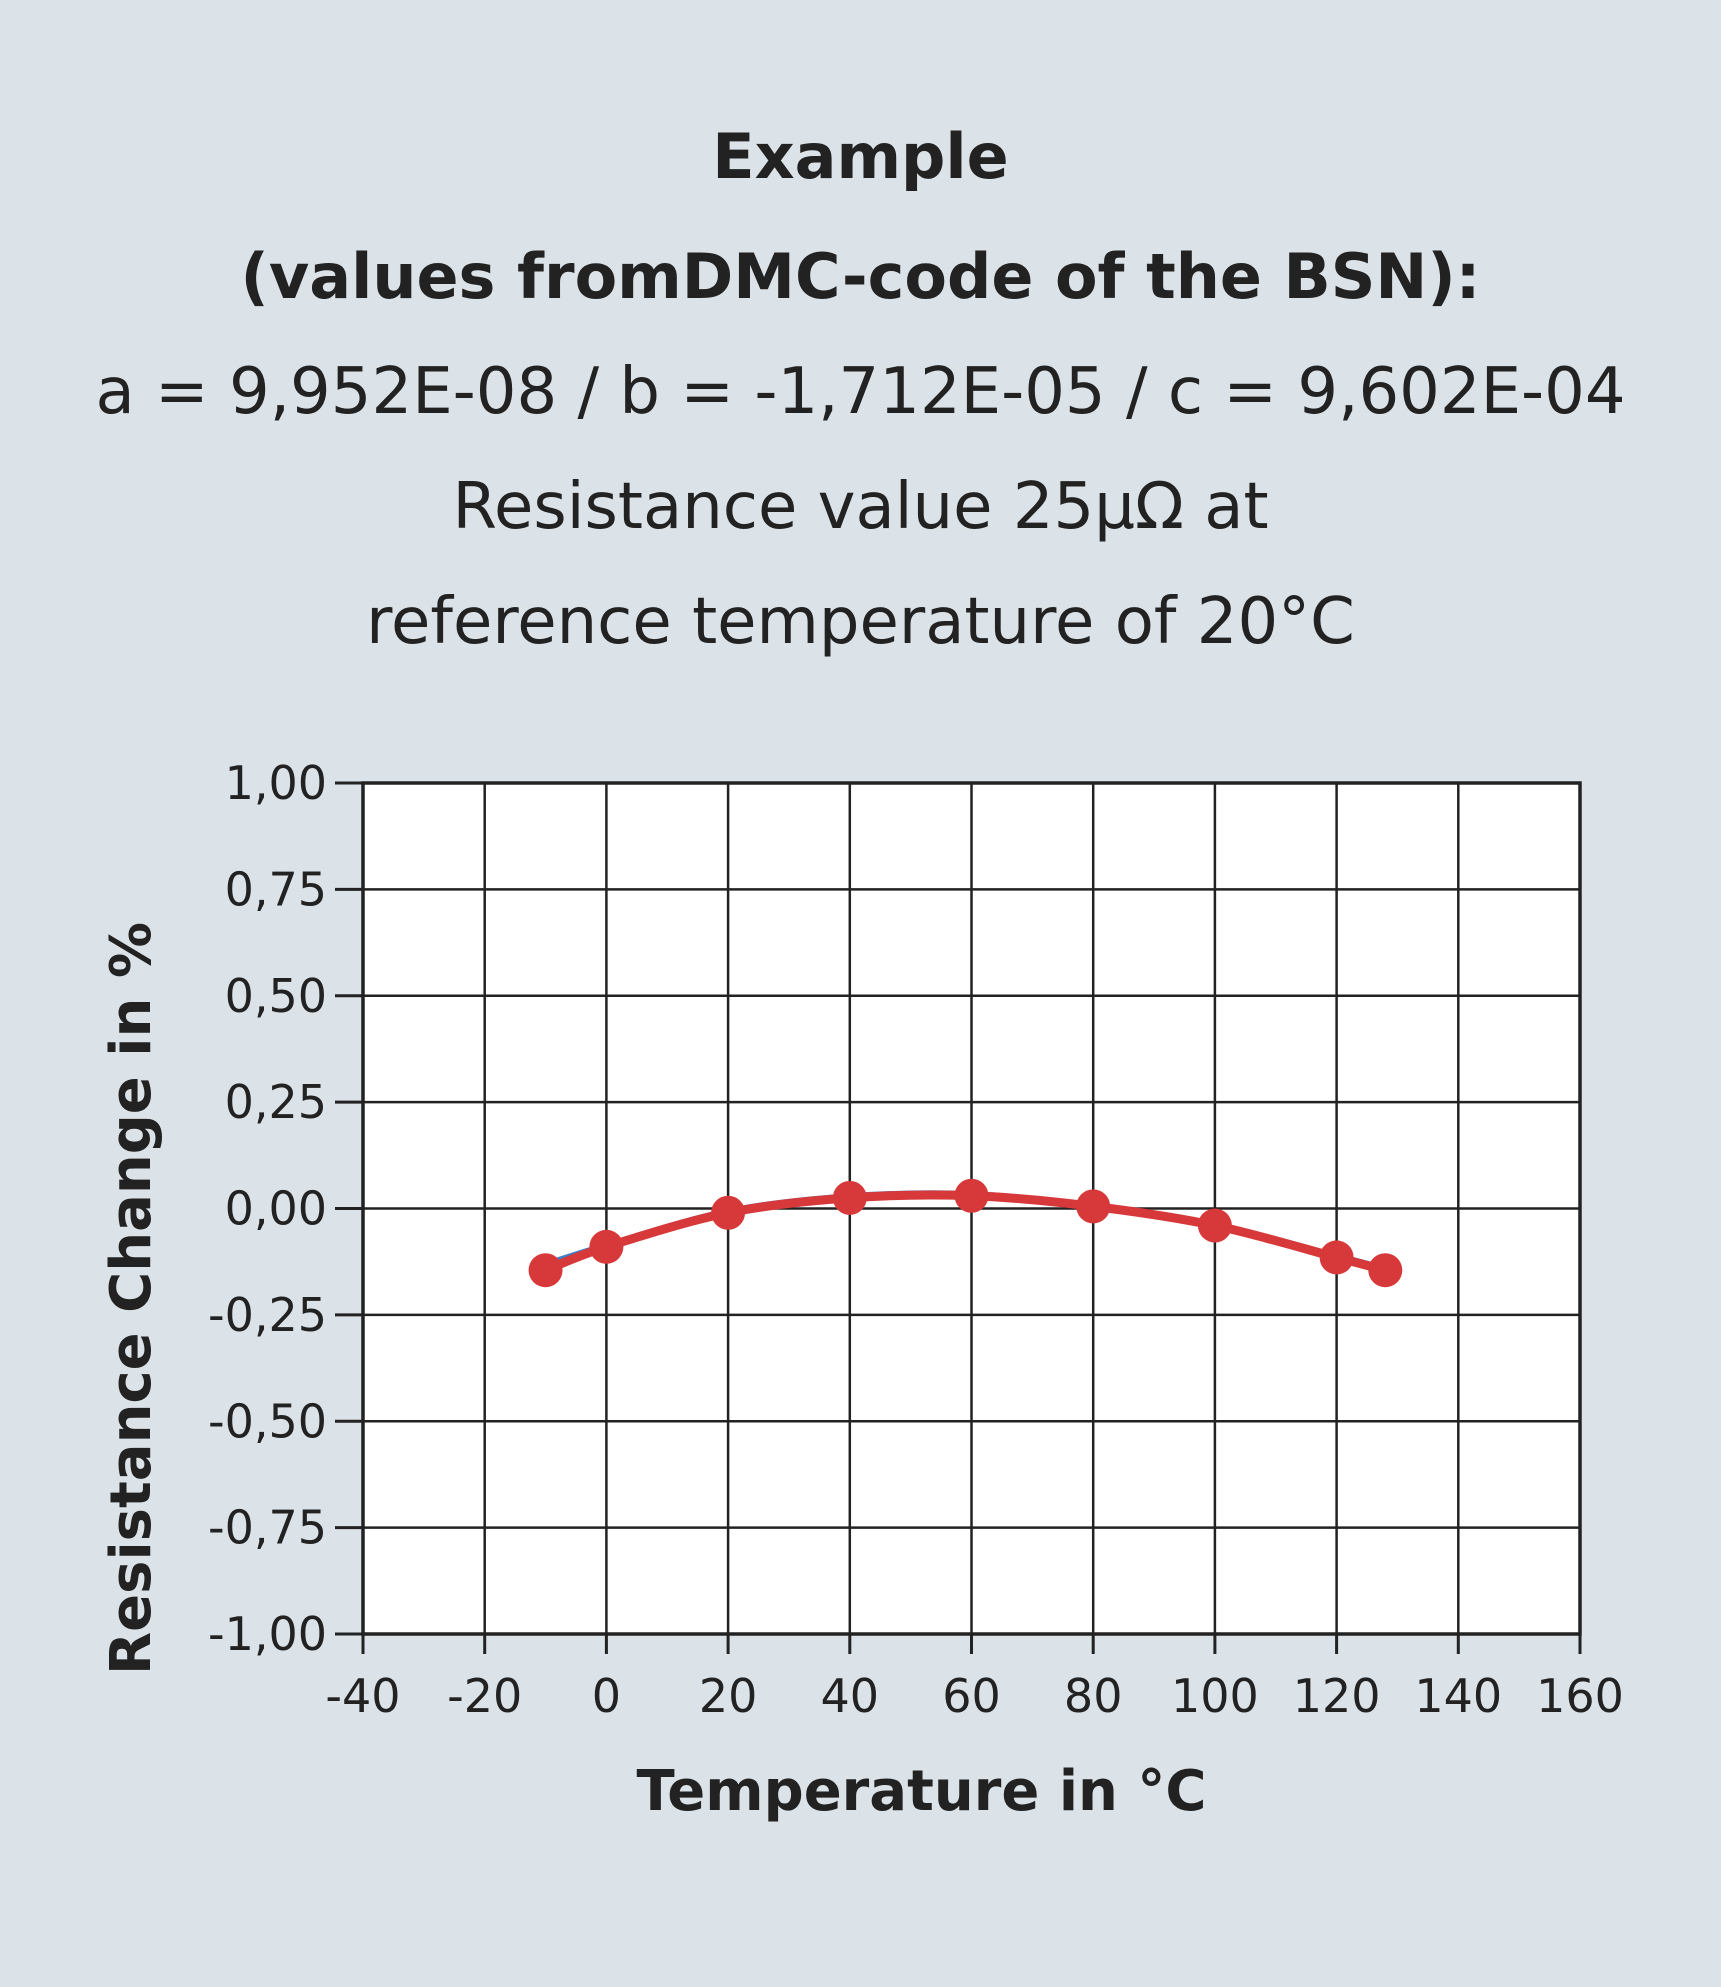 The image size is (1721, 1987). I want to click on y-tick-label: -0,50, so click(267, 1421).